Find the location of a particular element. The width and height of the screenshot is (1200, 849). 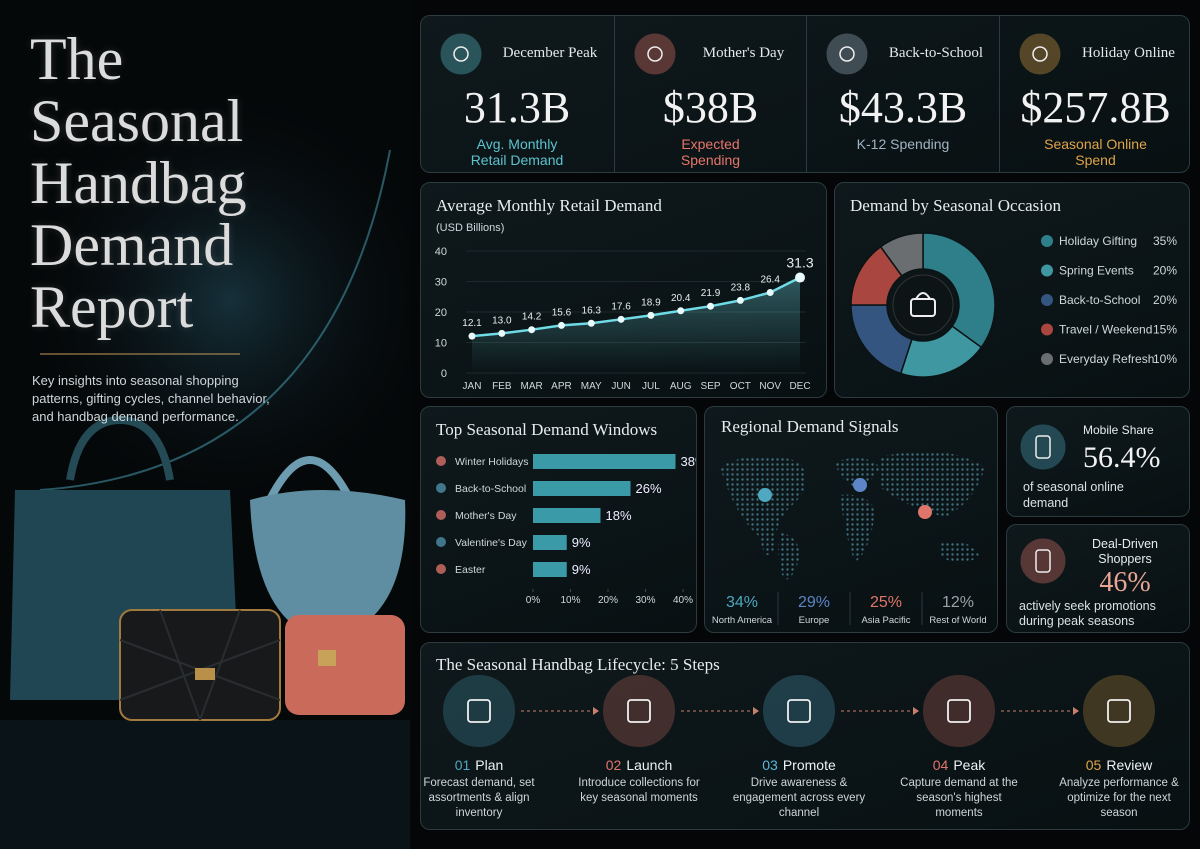

value-label: 20.4 is located at coordinates (681, 298).